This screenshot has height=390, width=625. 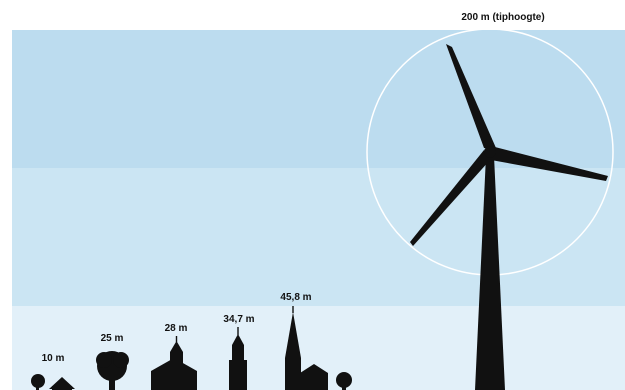 What do you see at coordinates (306, 348) in the screenshot?
I see `church-spire-icon` at bounding box center [306, 348].